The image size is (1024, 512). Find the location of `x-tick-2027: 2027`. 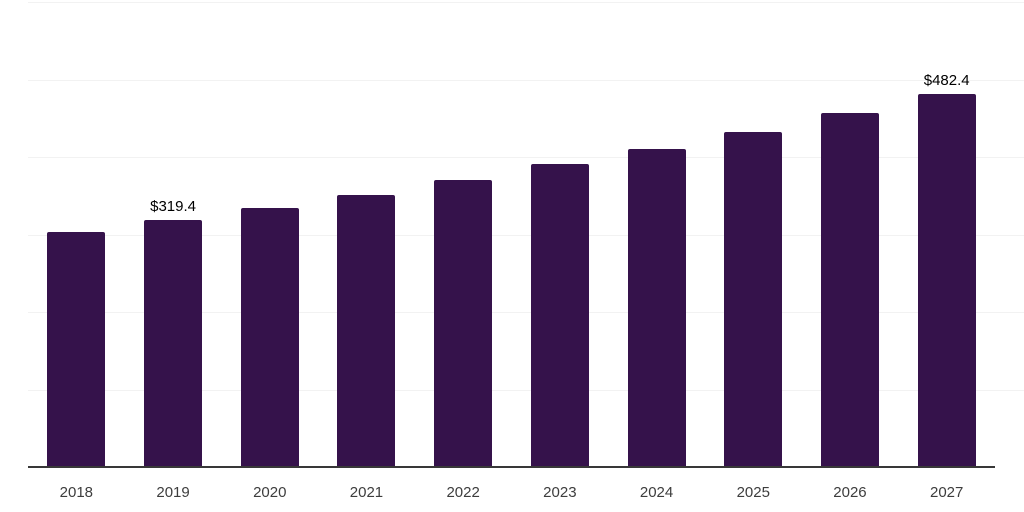

x-tick-2027: 2027 is located at coordinates (946, 492).